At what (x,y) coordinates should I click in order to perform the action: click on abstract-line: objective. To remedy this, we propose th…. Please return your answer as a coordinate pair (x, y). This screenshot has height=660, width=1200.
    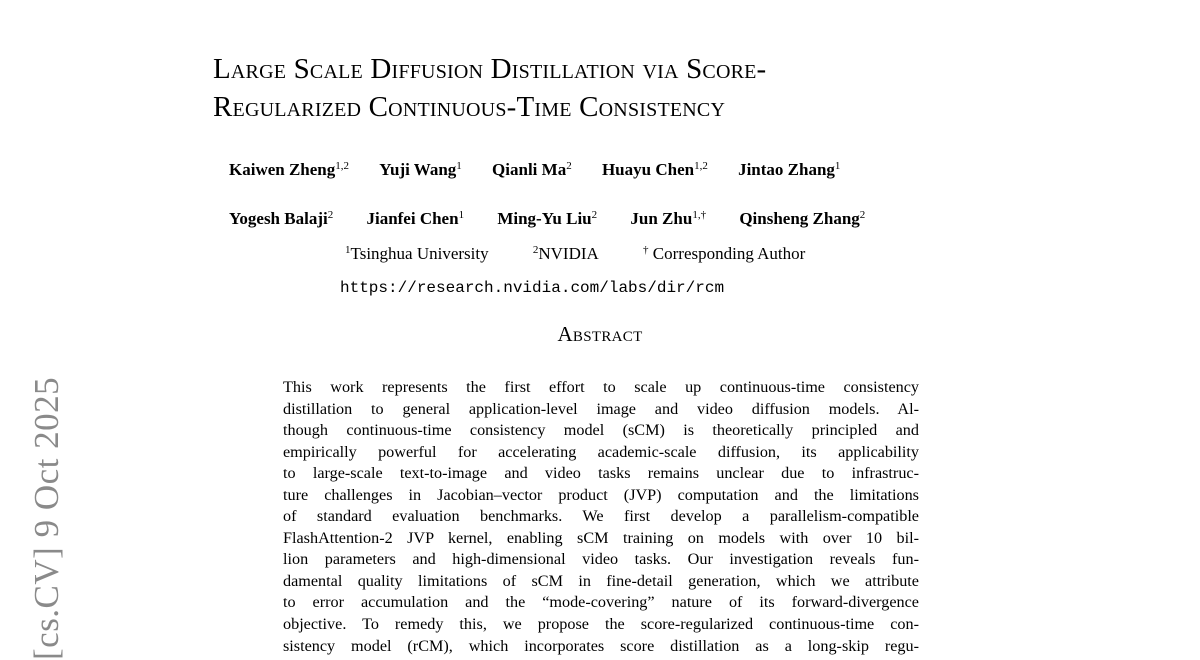
    Looking at the image, I should click on (601, 624).